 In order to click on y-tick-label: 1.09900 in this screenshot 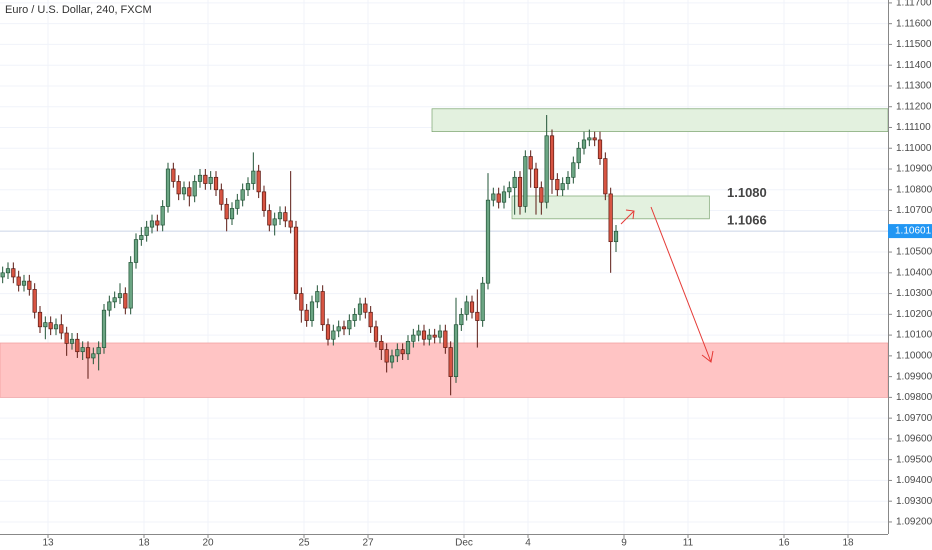, I will do `click(914, 376)`.